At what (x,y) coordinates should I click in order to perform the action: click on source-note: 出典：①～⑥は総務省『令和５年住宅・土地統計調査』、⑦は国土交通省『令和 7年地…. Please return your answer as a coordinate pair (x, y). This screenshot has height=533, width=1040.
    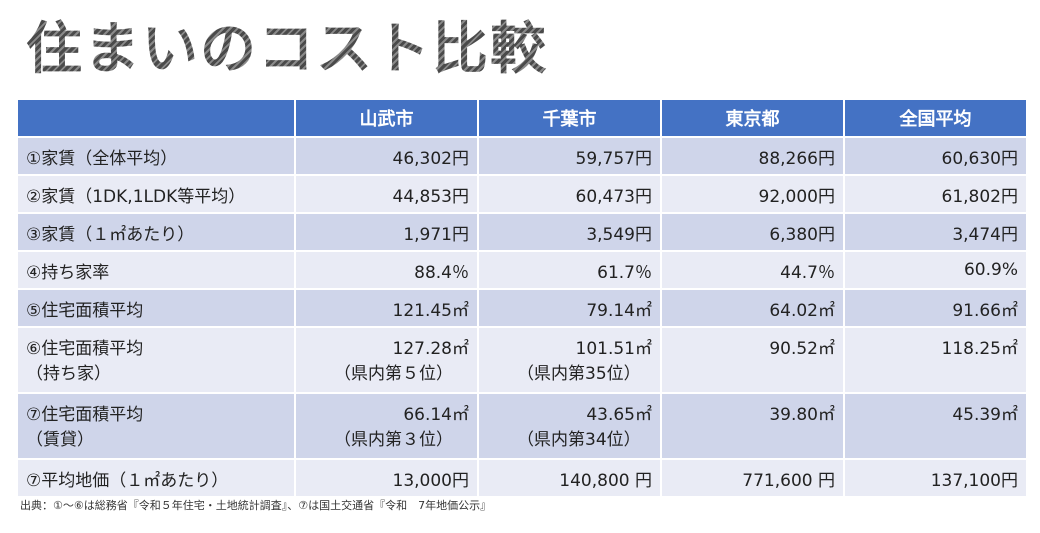
    Looking at the image, I should click on (256, 505).